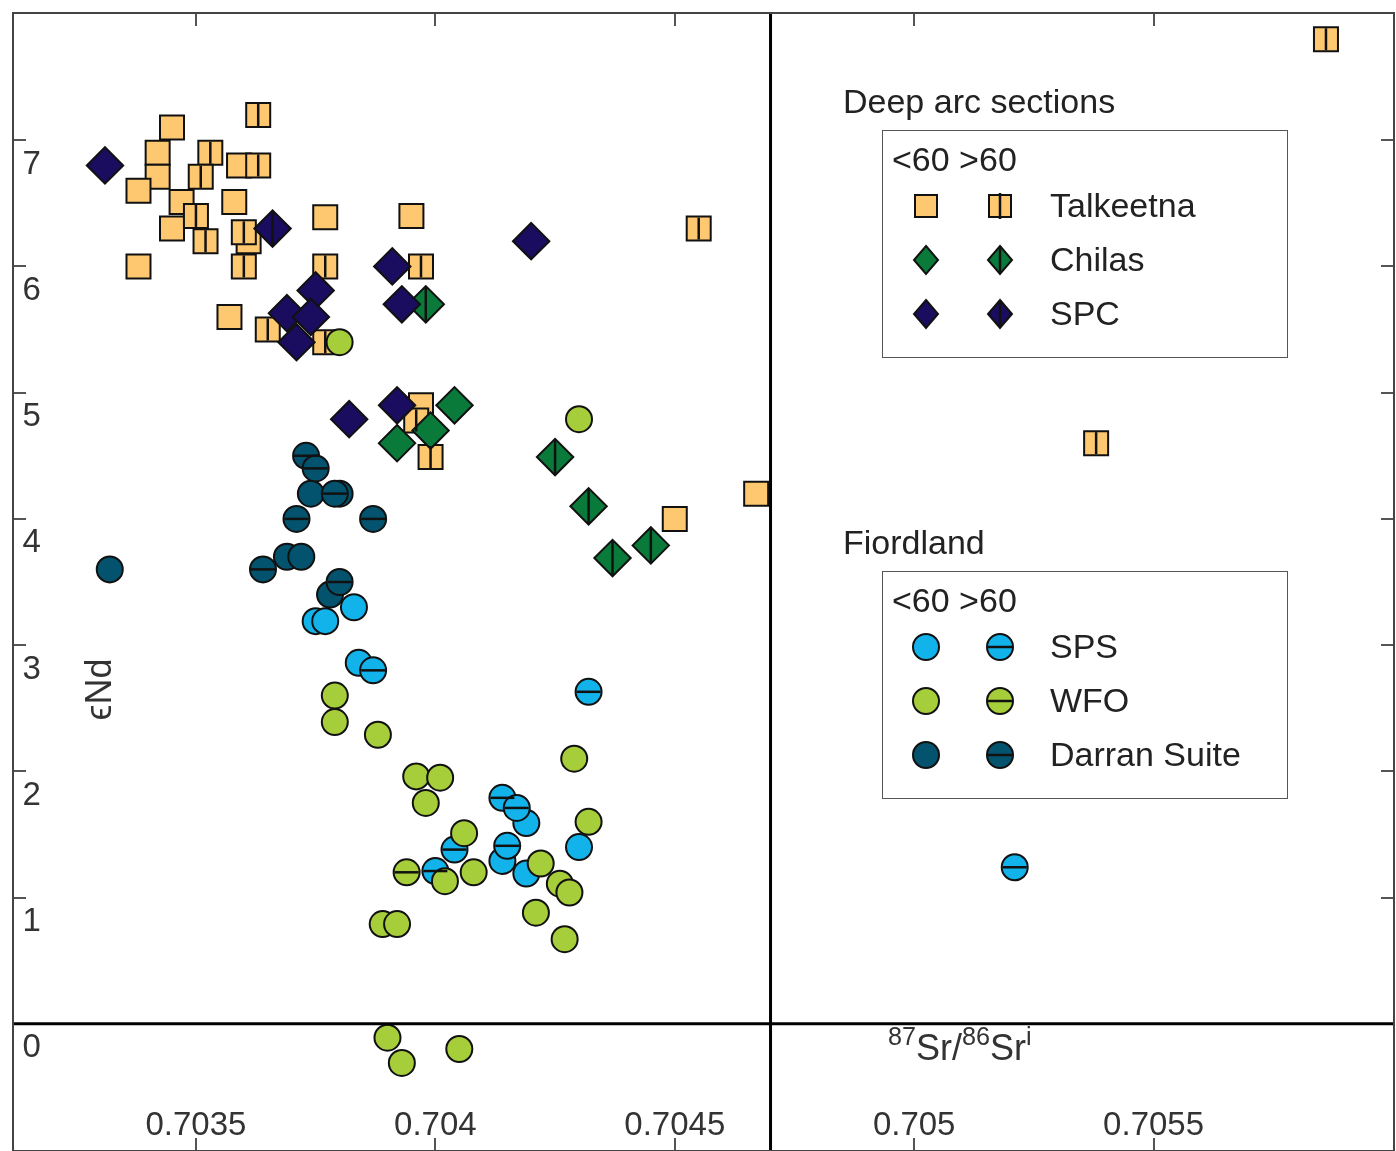  What do you see at coordinates (31, 1046) in the screenshot?
I see `y-tick-label: 0` at bounding box center [31, 1046].